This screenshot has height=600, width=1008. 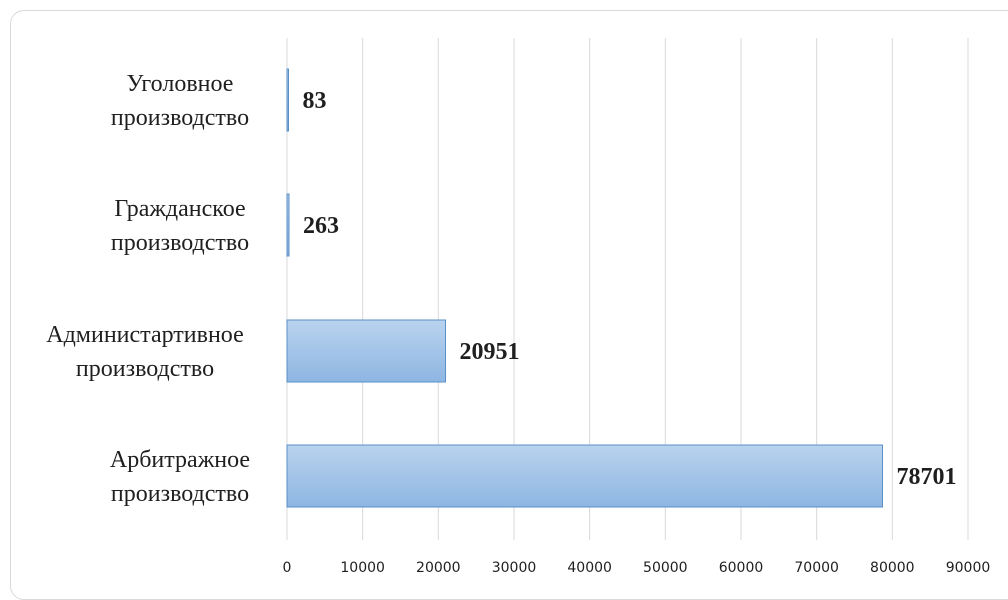 What do you see at coordinates (741, 568) in the screenshot?
I see `x-tick-label: 60000` at bounding box center [741, 568].